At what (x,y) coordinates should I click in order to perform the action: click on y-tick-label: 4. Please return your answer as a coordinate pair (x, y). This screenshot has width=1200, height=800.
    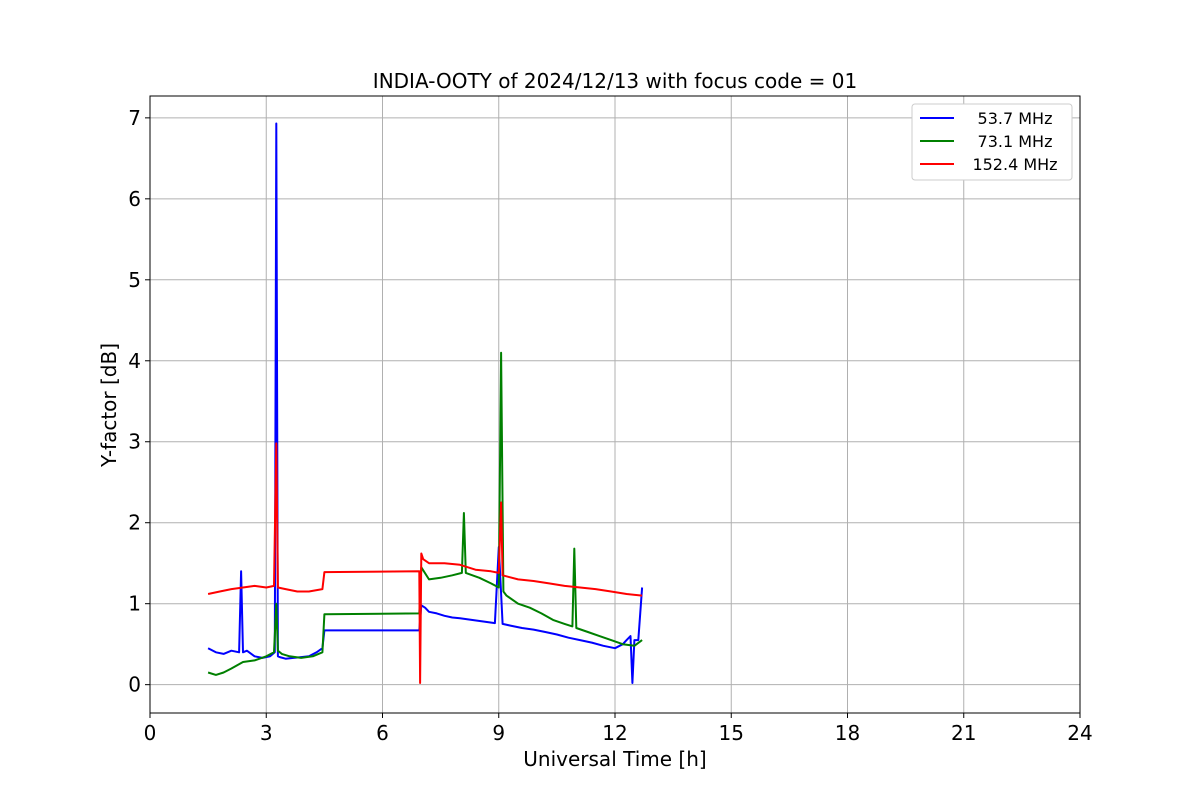
    Looking at the image, I should click on (134, 361).